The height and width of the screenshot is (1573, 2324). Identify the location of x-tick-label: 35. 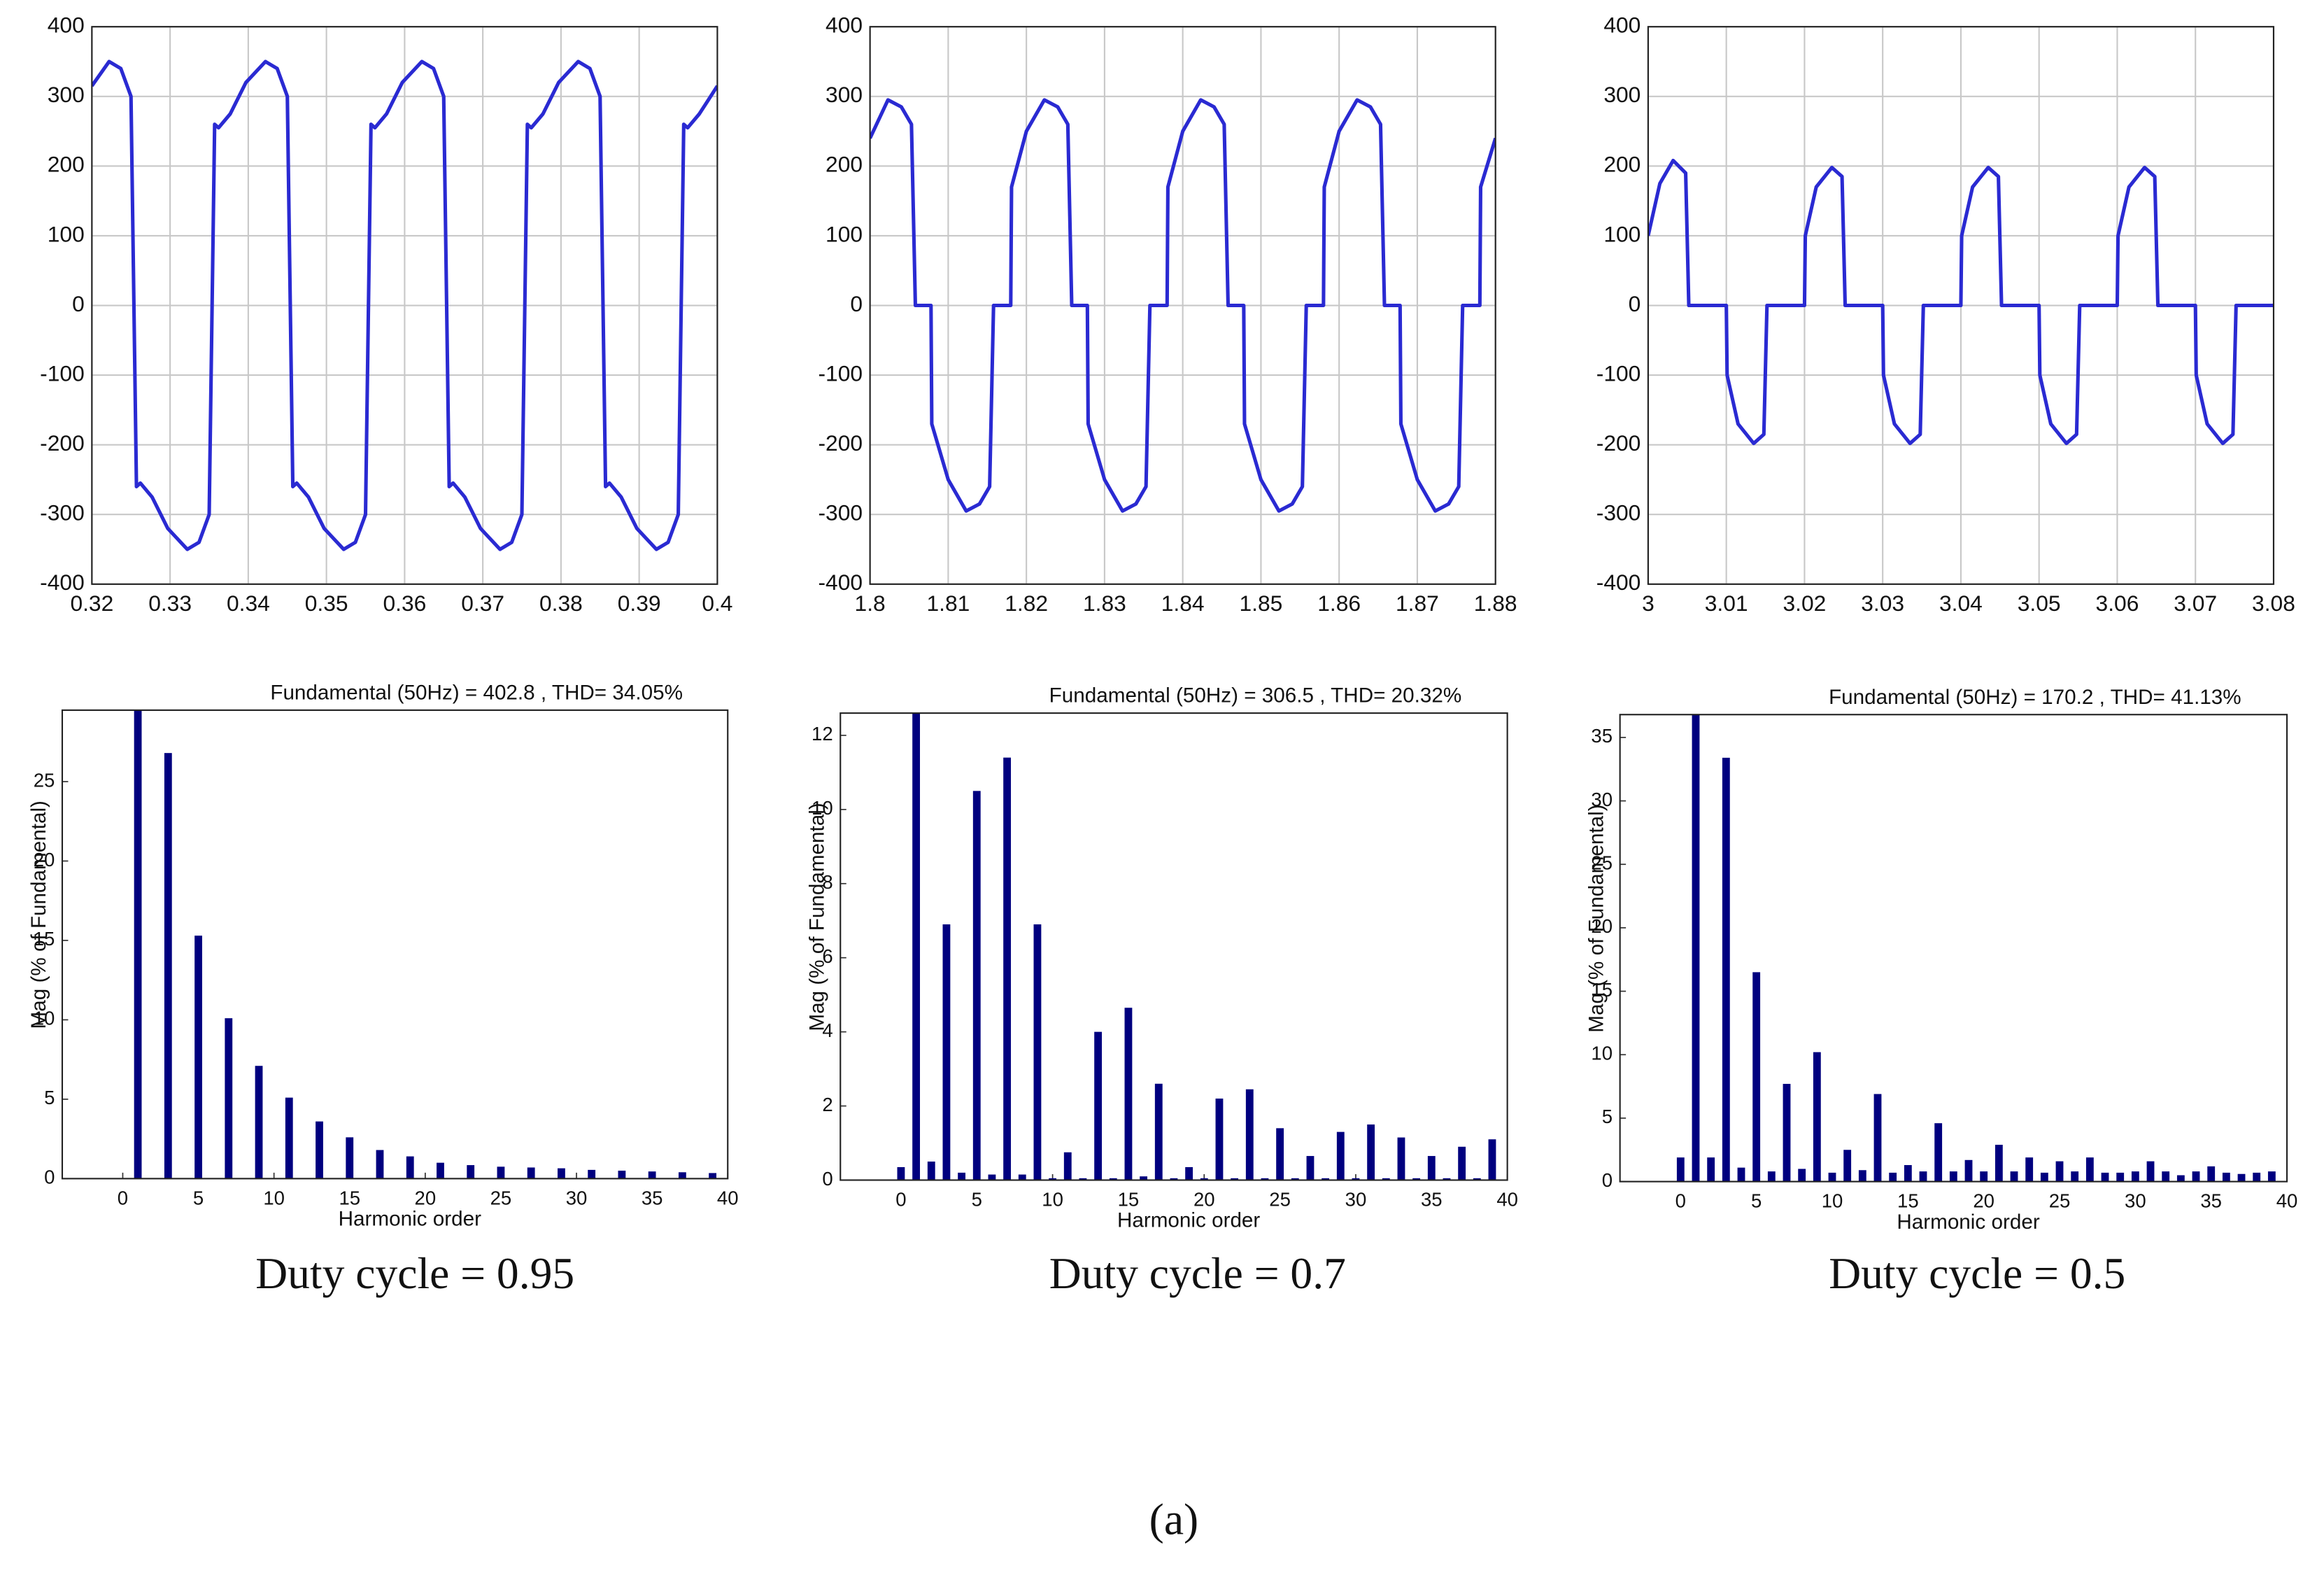
(652, 1197).